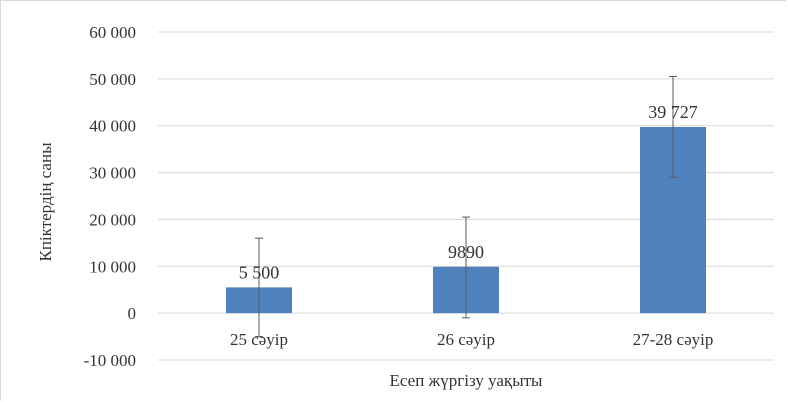 This screenshot has width=788, height=403. I want to click on data-label: 9890, so click(466, 252).